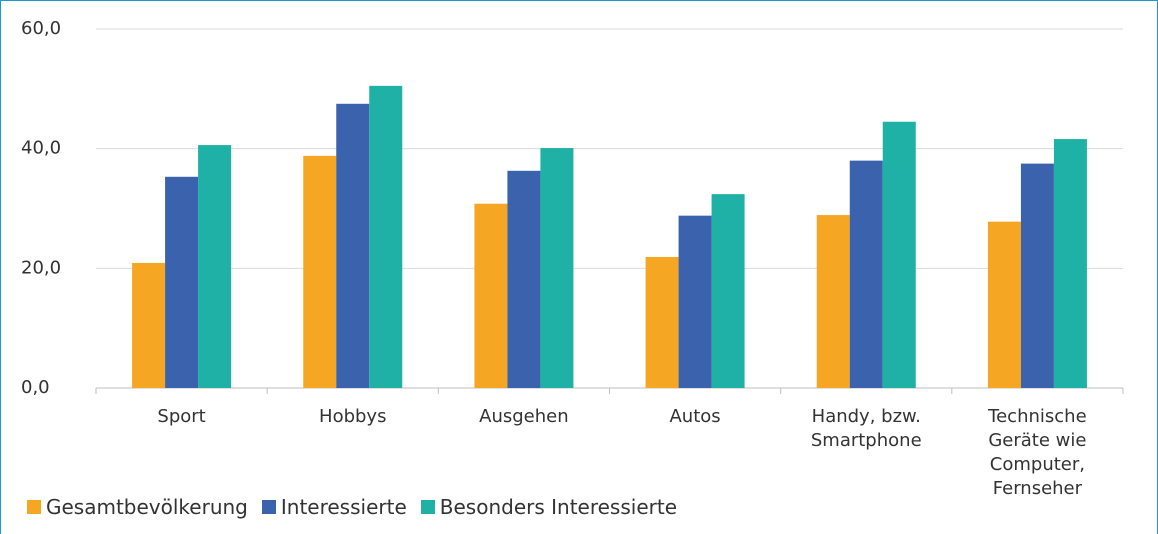 This screenshot has width=1158, height=534. Describe the element at coordinates (41, 28) in the screenshot. I see `y-tick-label: 60,0` at that location.